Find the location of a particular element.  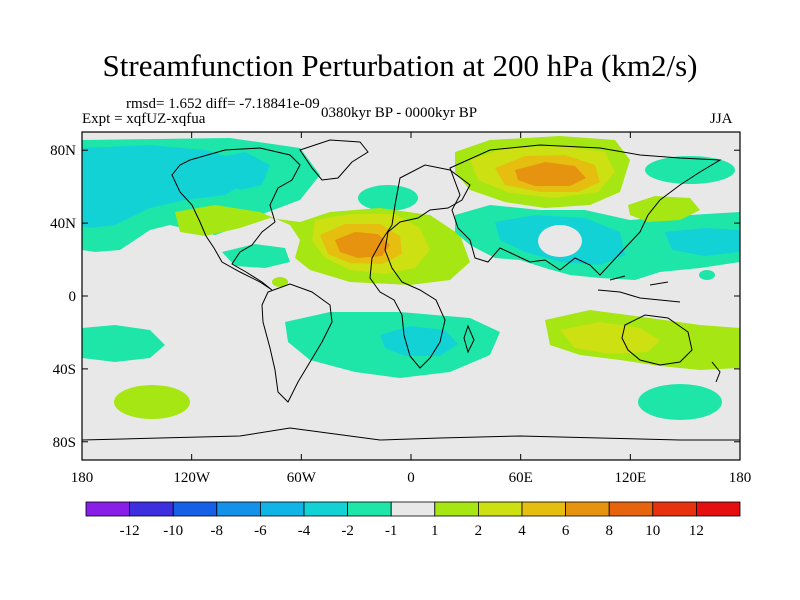

lat-tick-label: 0 is located at coordinates (73, 297).